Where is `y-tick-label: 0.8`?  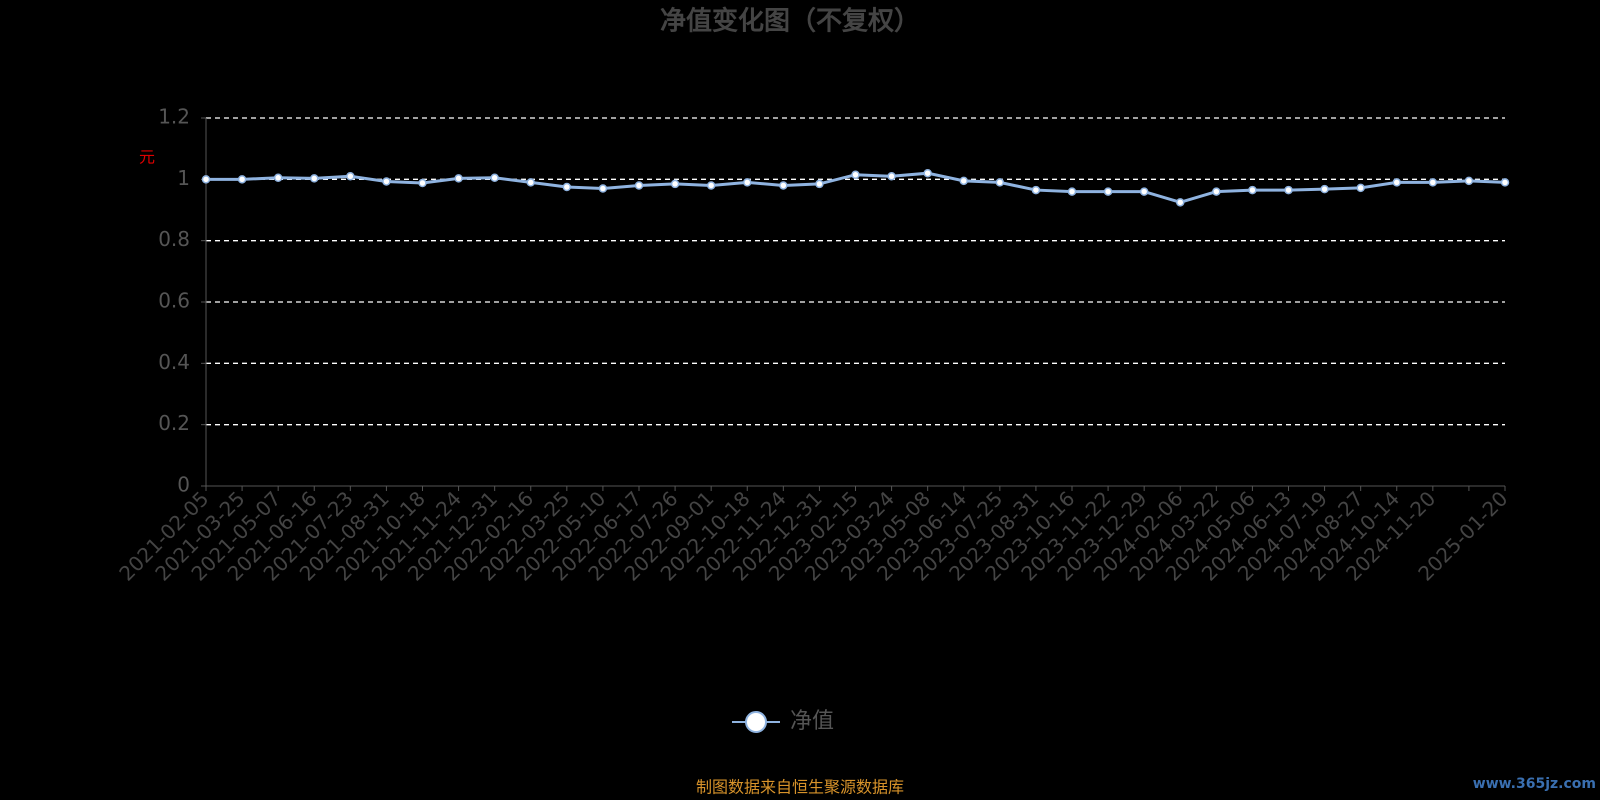
y-tick-label: 0.8 is located at coordinates (174, 239).